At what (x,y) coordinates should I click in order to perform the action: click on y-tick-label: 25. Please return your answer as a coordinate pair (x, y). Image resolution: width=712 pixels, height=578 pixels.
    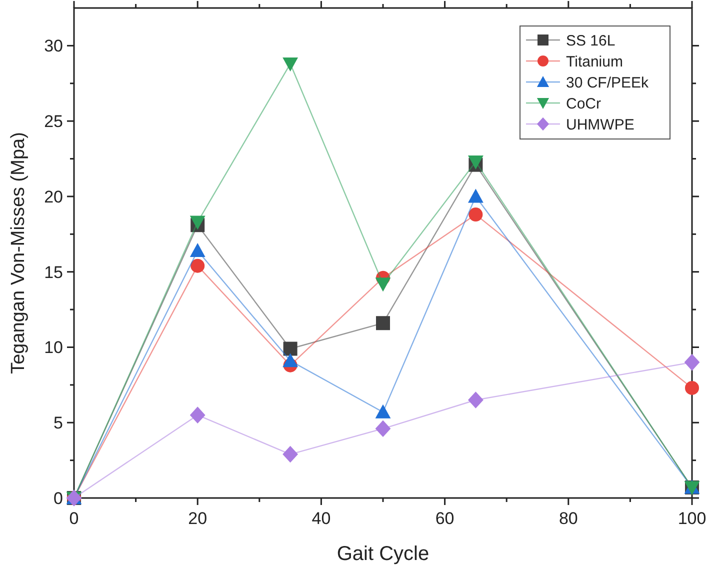
    Looking at the image, I should click on (53, 122).